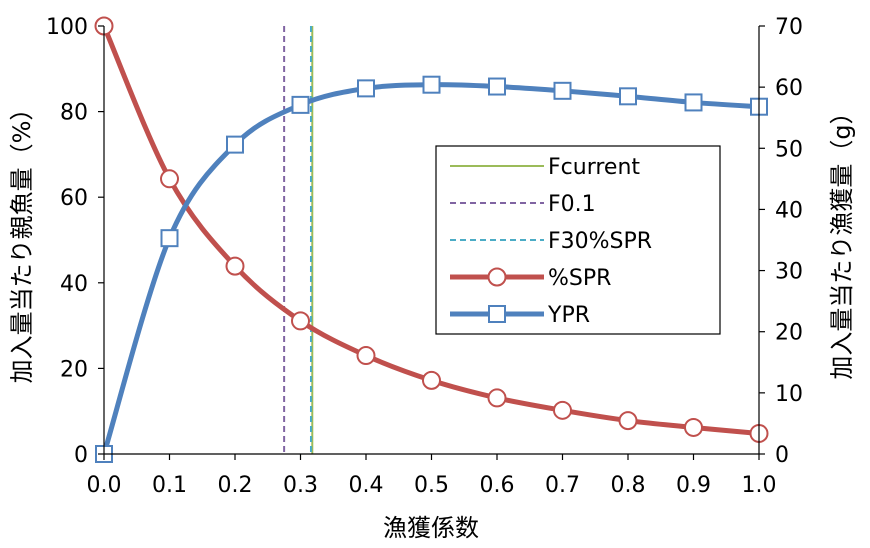 This screenshot has width=870, height=548. I want to click on right-tick-label: 60, so click(789, 88).